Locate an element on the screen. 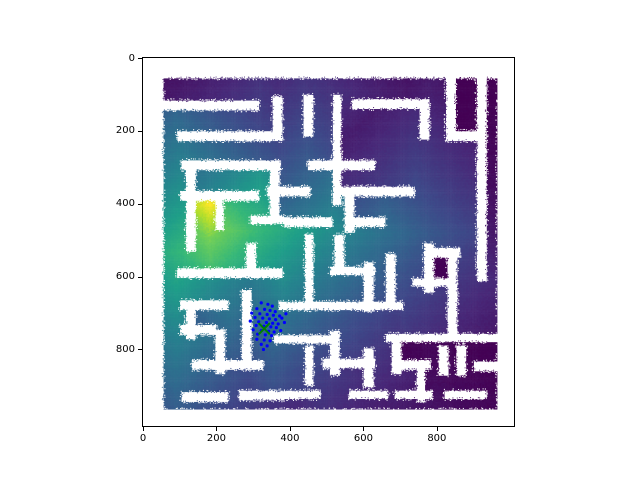  y-tick-label: 0 is located at coordinates (131, 58).